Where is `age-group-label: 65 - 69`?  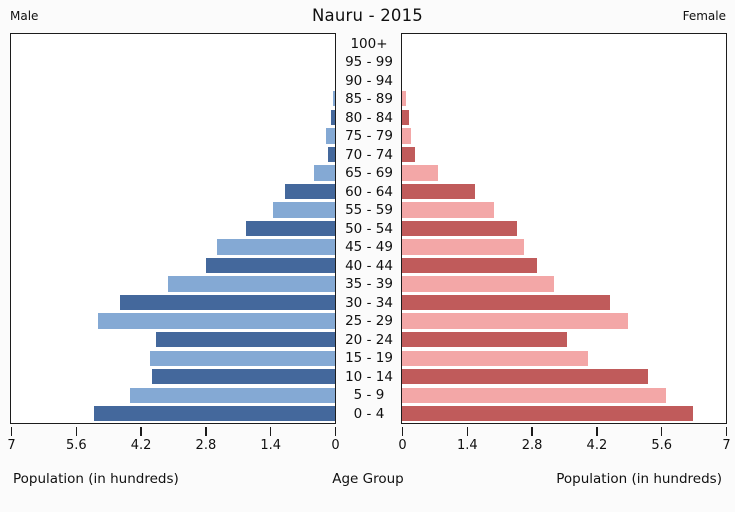 age-group-label: 65 - 69 is located at coordinates (369, 173).